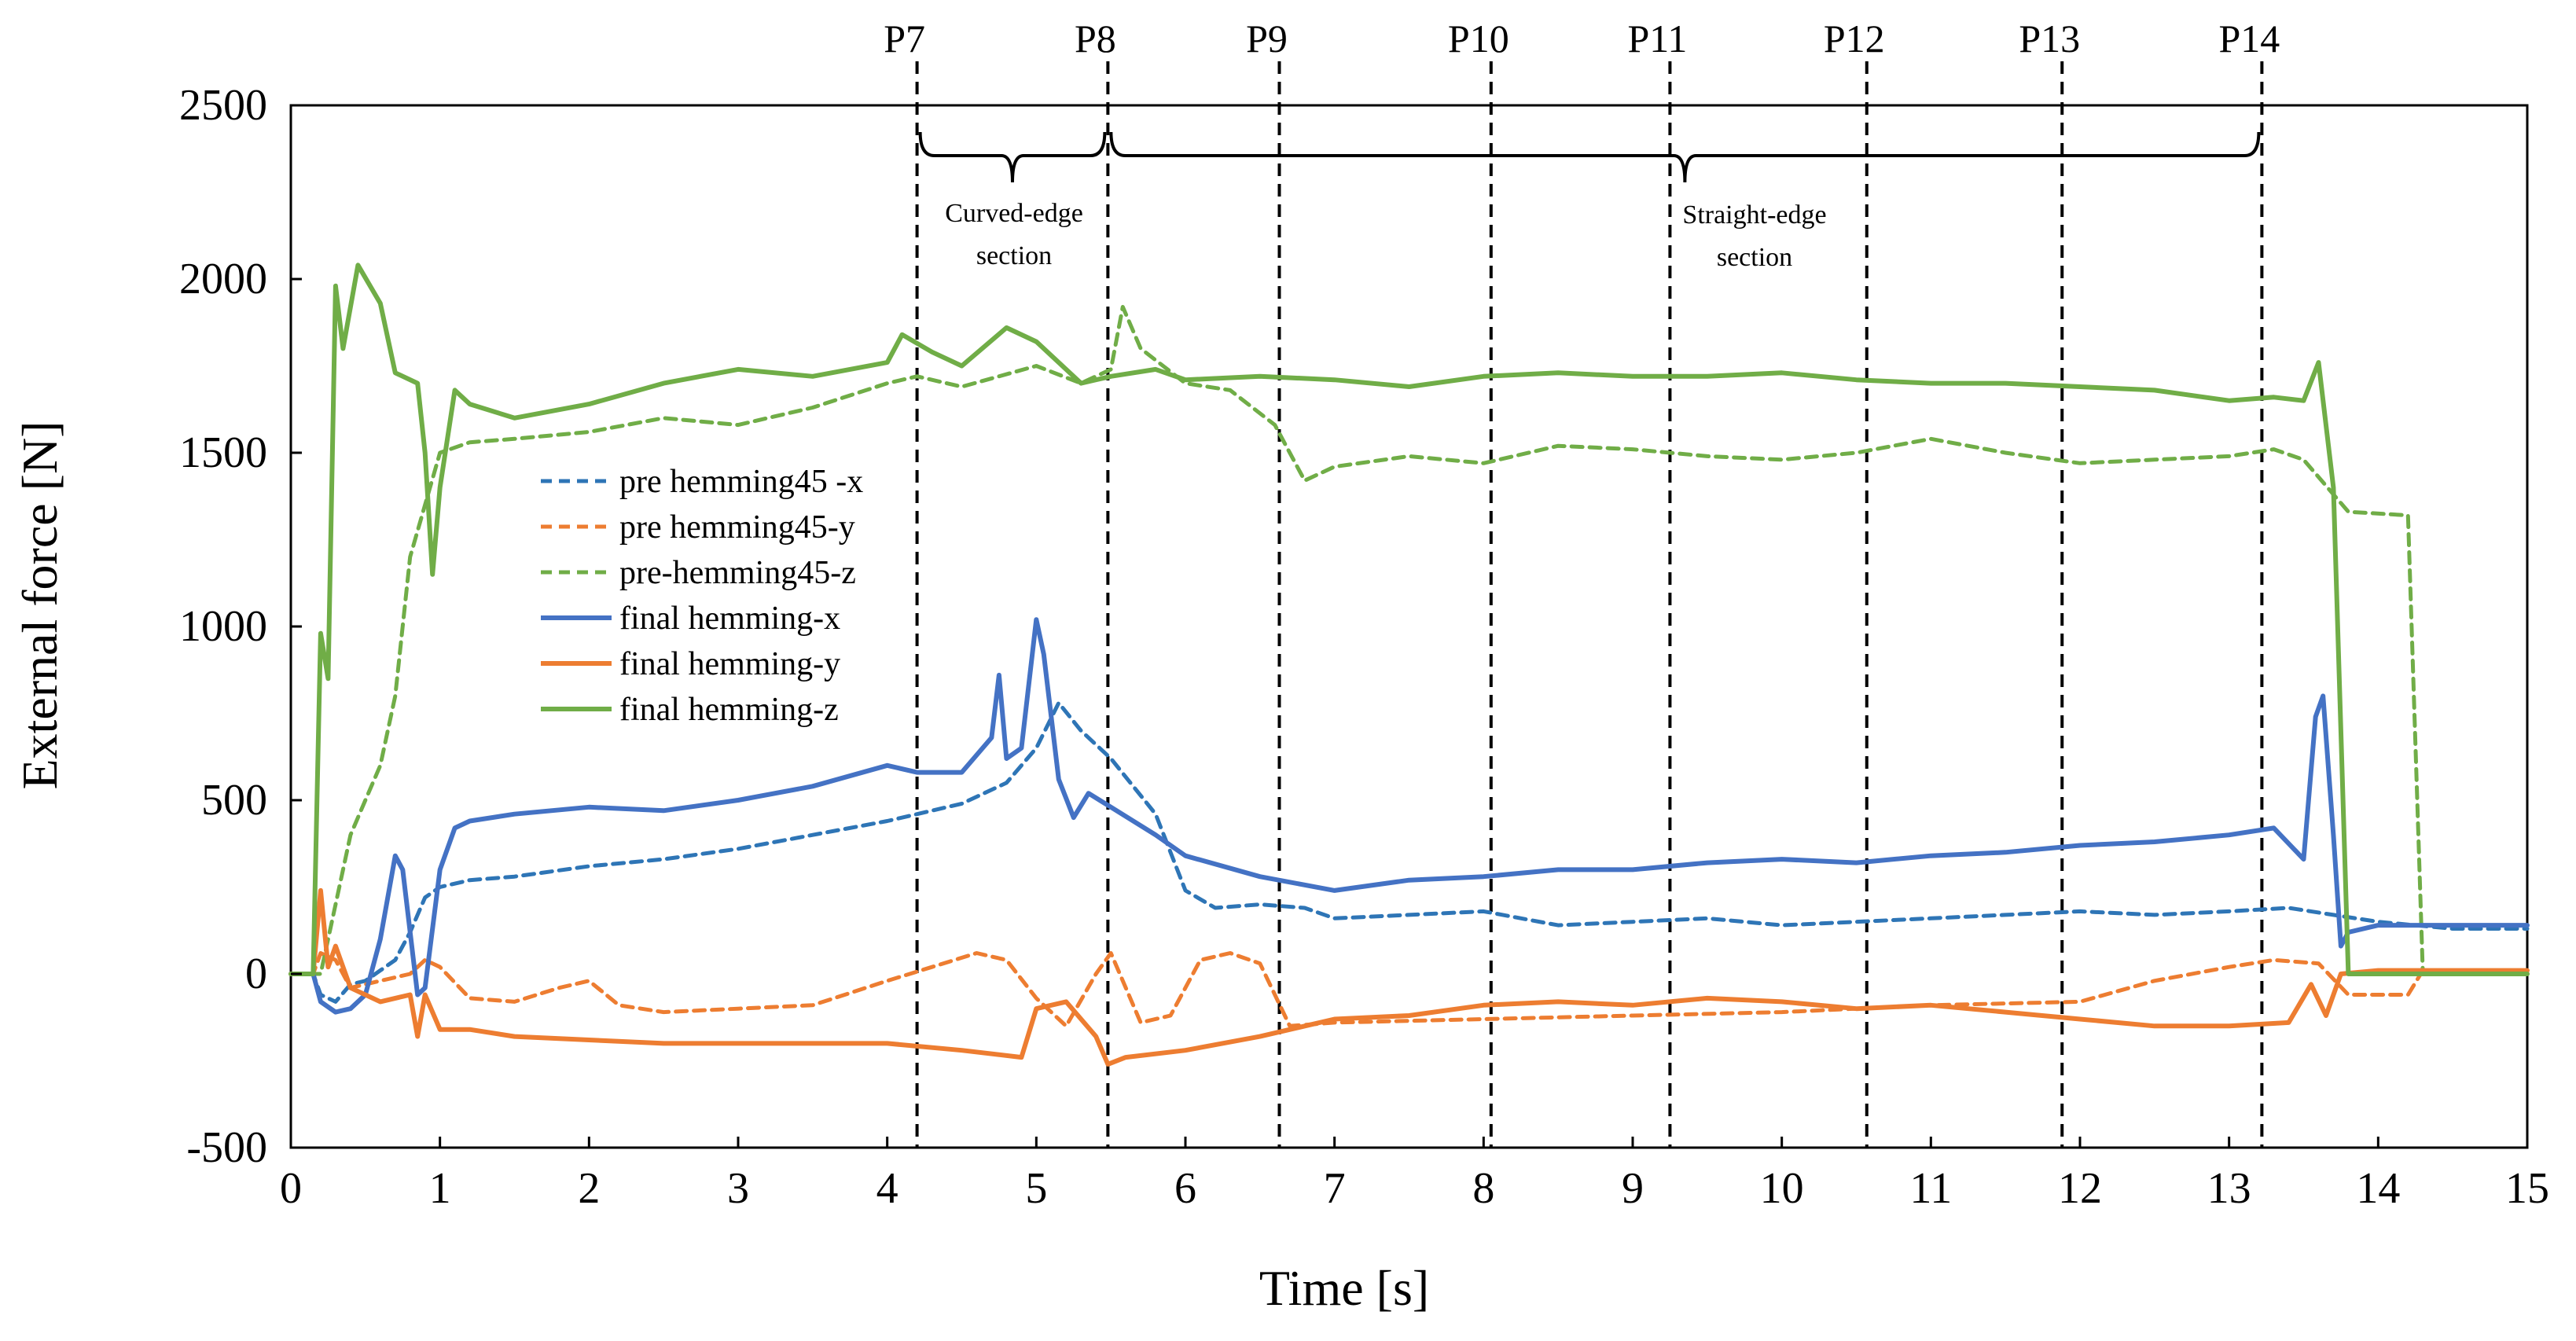  Describe the element at coordinates (2049, 39) in the screenshot. I see `marker-label: P13` at that location.